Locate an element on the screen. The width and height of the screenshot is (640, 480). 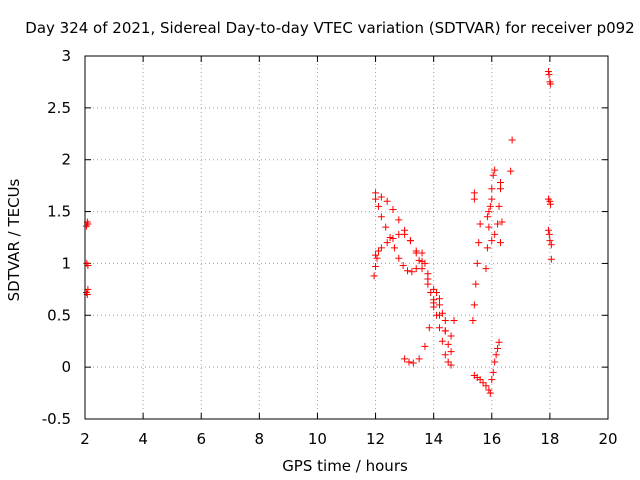
x-tick-label: 10 is located at coordinates (317, 439).